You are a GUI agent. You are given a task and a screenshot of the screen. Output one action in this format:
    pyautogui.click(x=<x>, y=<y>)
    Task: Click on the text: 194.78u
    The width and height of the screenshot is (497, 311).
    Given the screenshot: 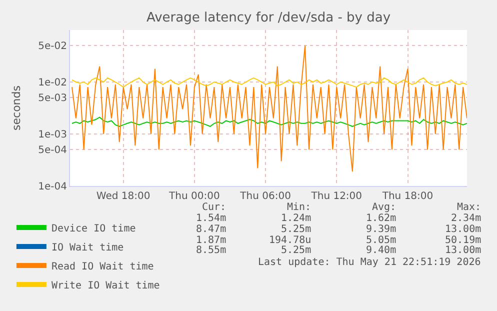 What is the action you would take?
    pyautogui.click(x=290, y=240)
    